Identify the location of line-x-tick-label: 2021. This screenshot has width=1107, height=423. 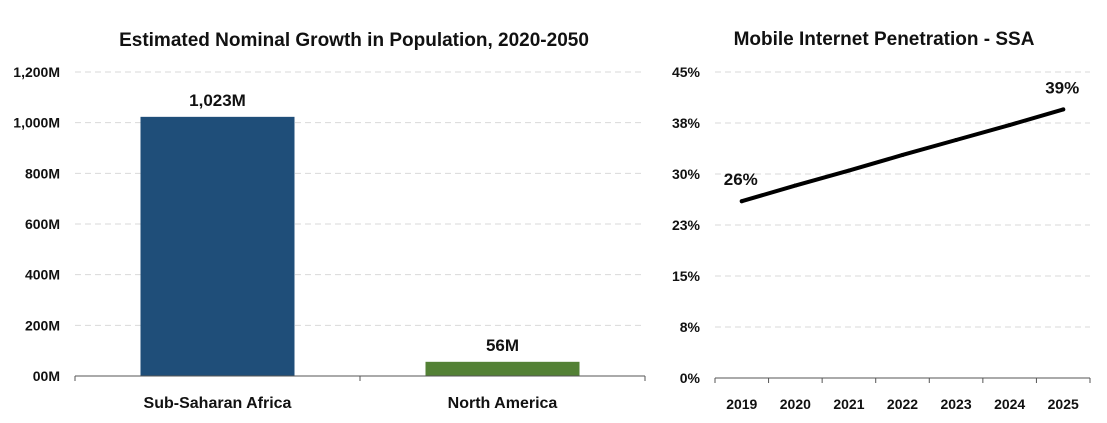
(848, 404).